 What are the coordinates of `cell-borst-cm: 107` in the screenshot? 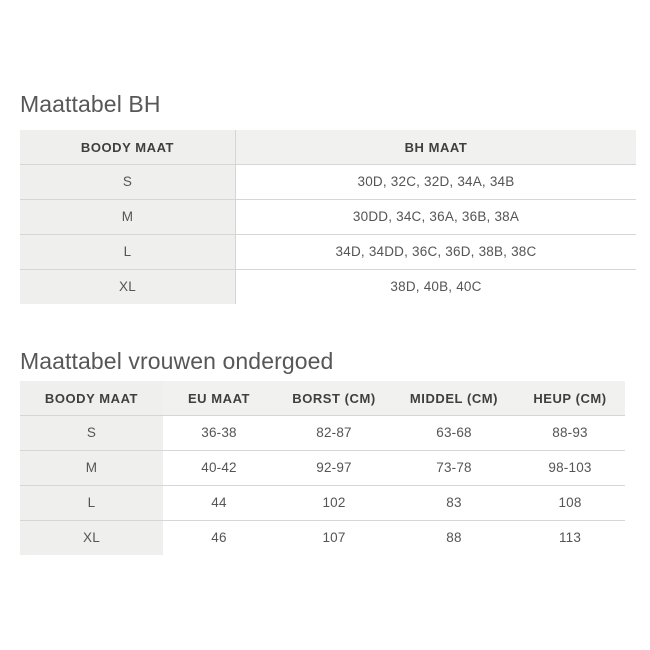 It's located at (334, 538).